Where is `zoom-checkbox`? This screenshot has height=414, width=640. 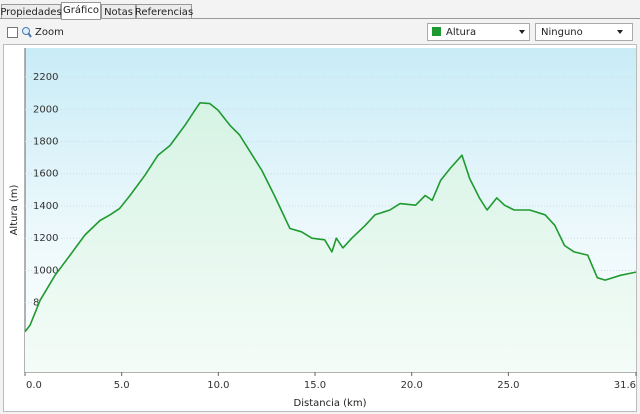
zoom-checkbox is located at coordinates (12, 32).